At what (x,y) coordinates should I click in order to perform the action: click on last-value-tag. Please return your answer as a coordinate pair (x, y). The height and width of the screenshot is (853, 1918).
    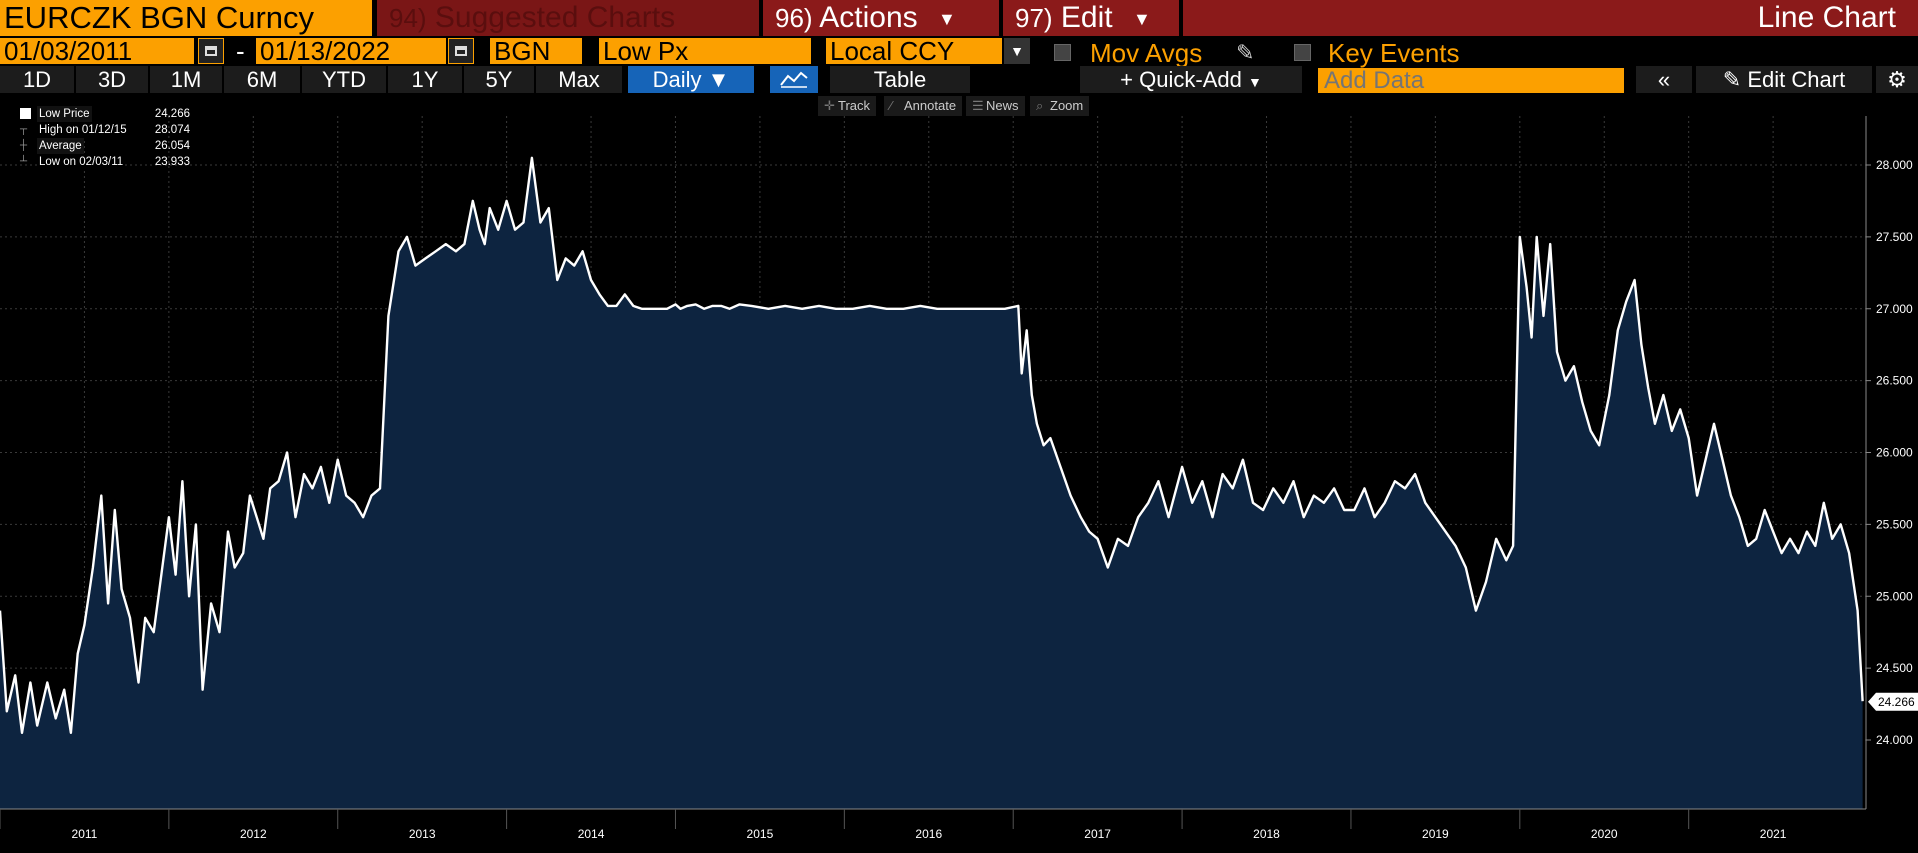
    Looking at the image, I should click on (1893, 701).